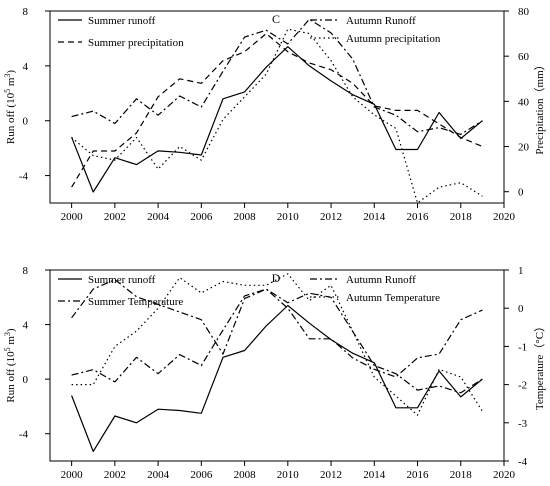  Describe the element at coordinates (393, 298) in the screenshot. I see `legend-label: Autumn Temperature` at that location.